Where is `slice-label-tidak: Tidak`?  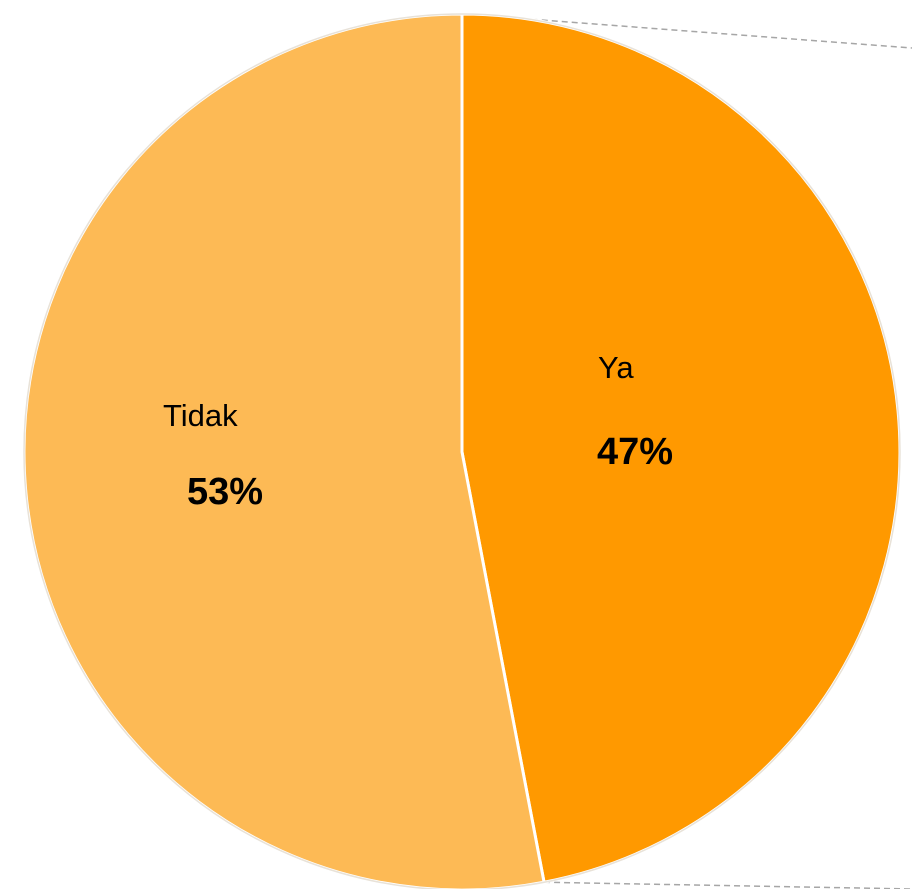 slice-label-tidak: Tidak is located at coordinates (200, 415).